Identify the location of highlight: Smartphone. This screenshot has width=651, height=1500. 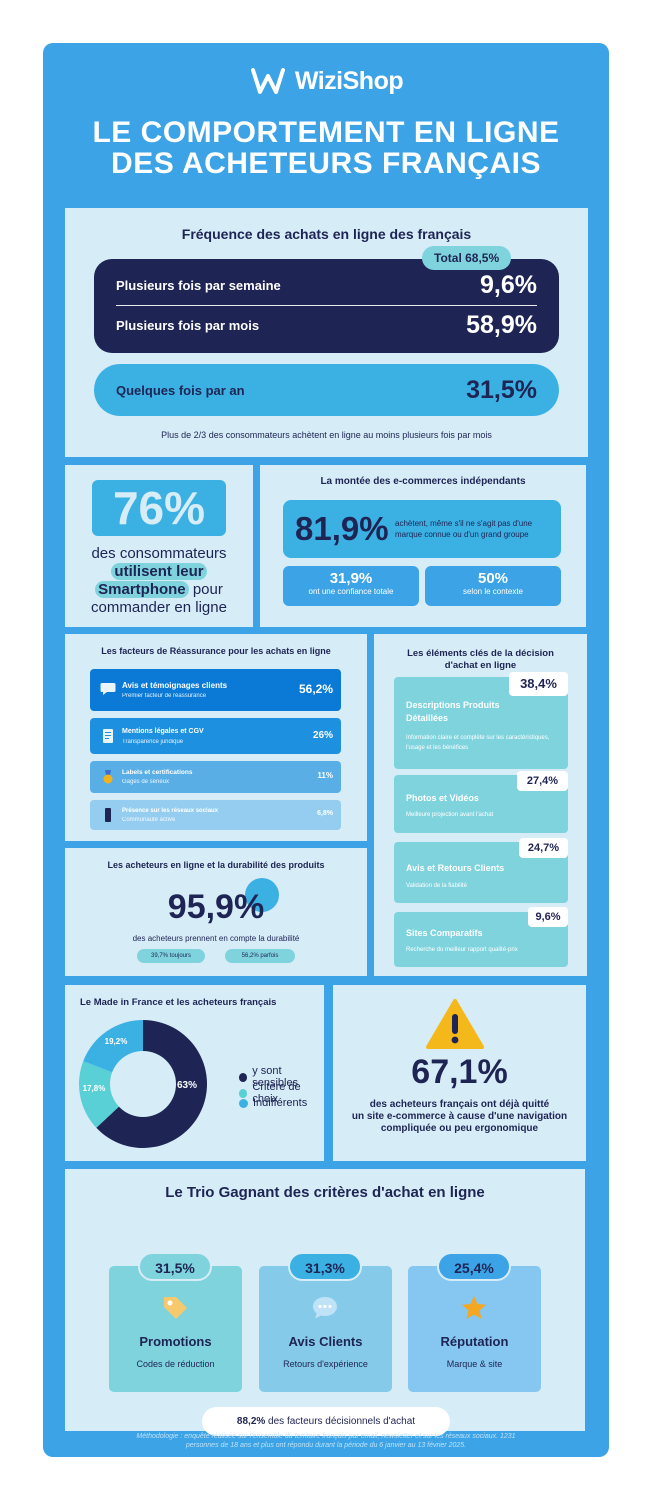
(142, 589).